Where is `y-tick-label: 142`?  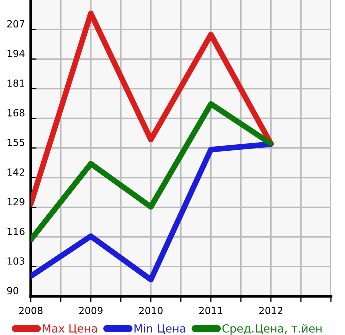
y-tick-label: 142 is located at coordinates (16, 172).